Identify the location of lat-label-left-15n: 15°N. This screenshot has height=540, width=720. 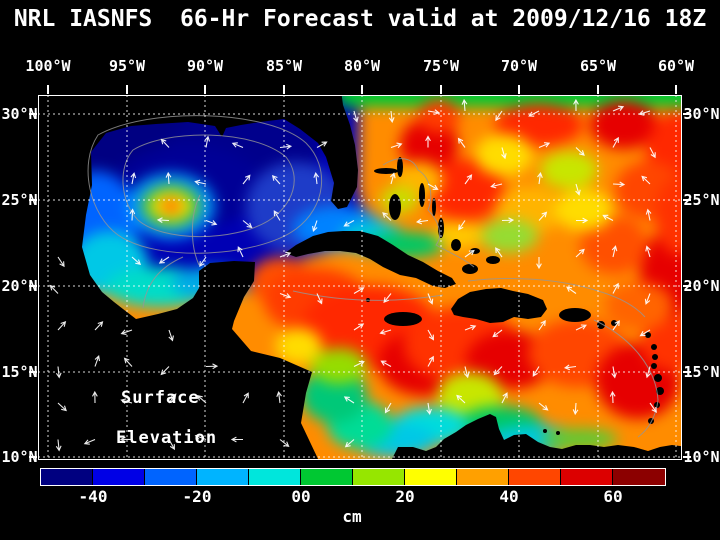
(19, 372).